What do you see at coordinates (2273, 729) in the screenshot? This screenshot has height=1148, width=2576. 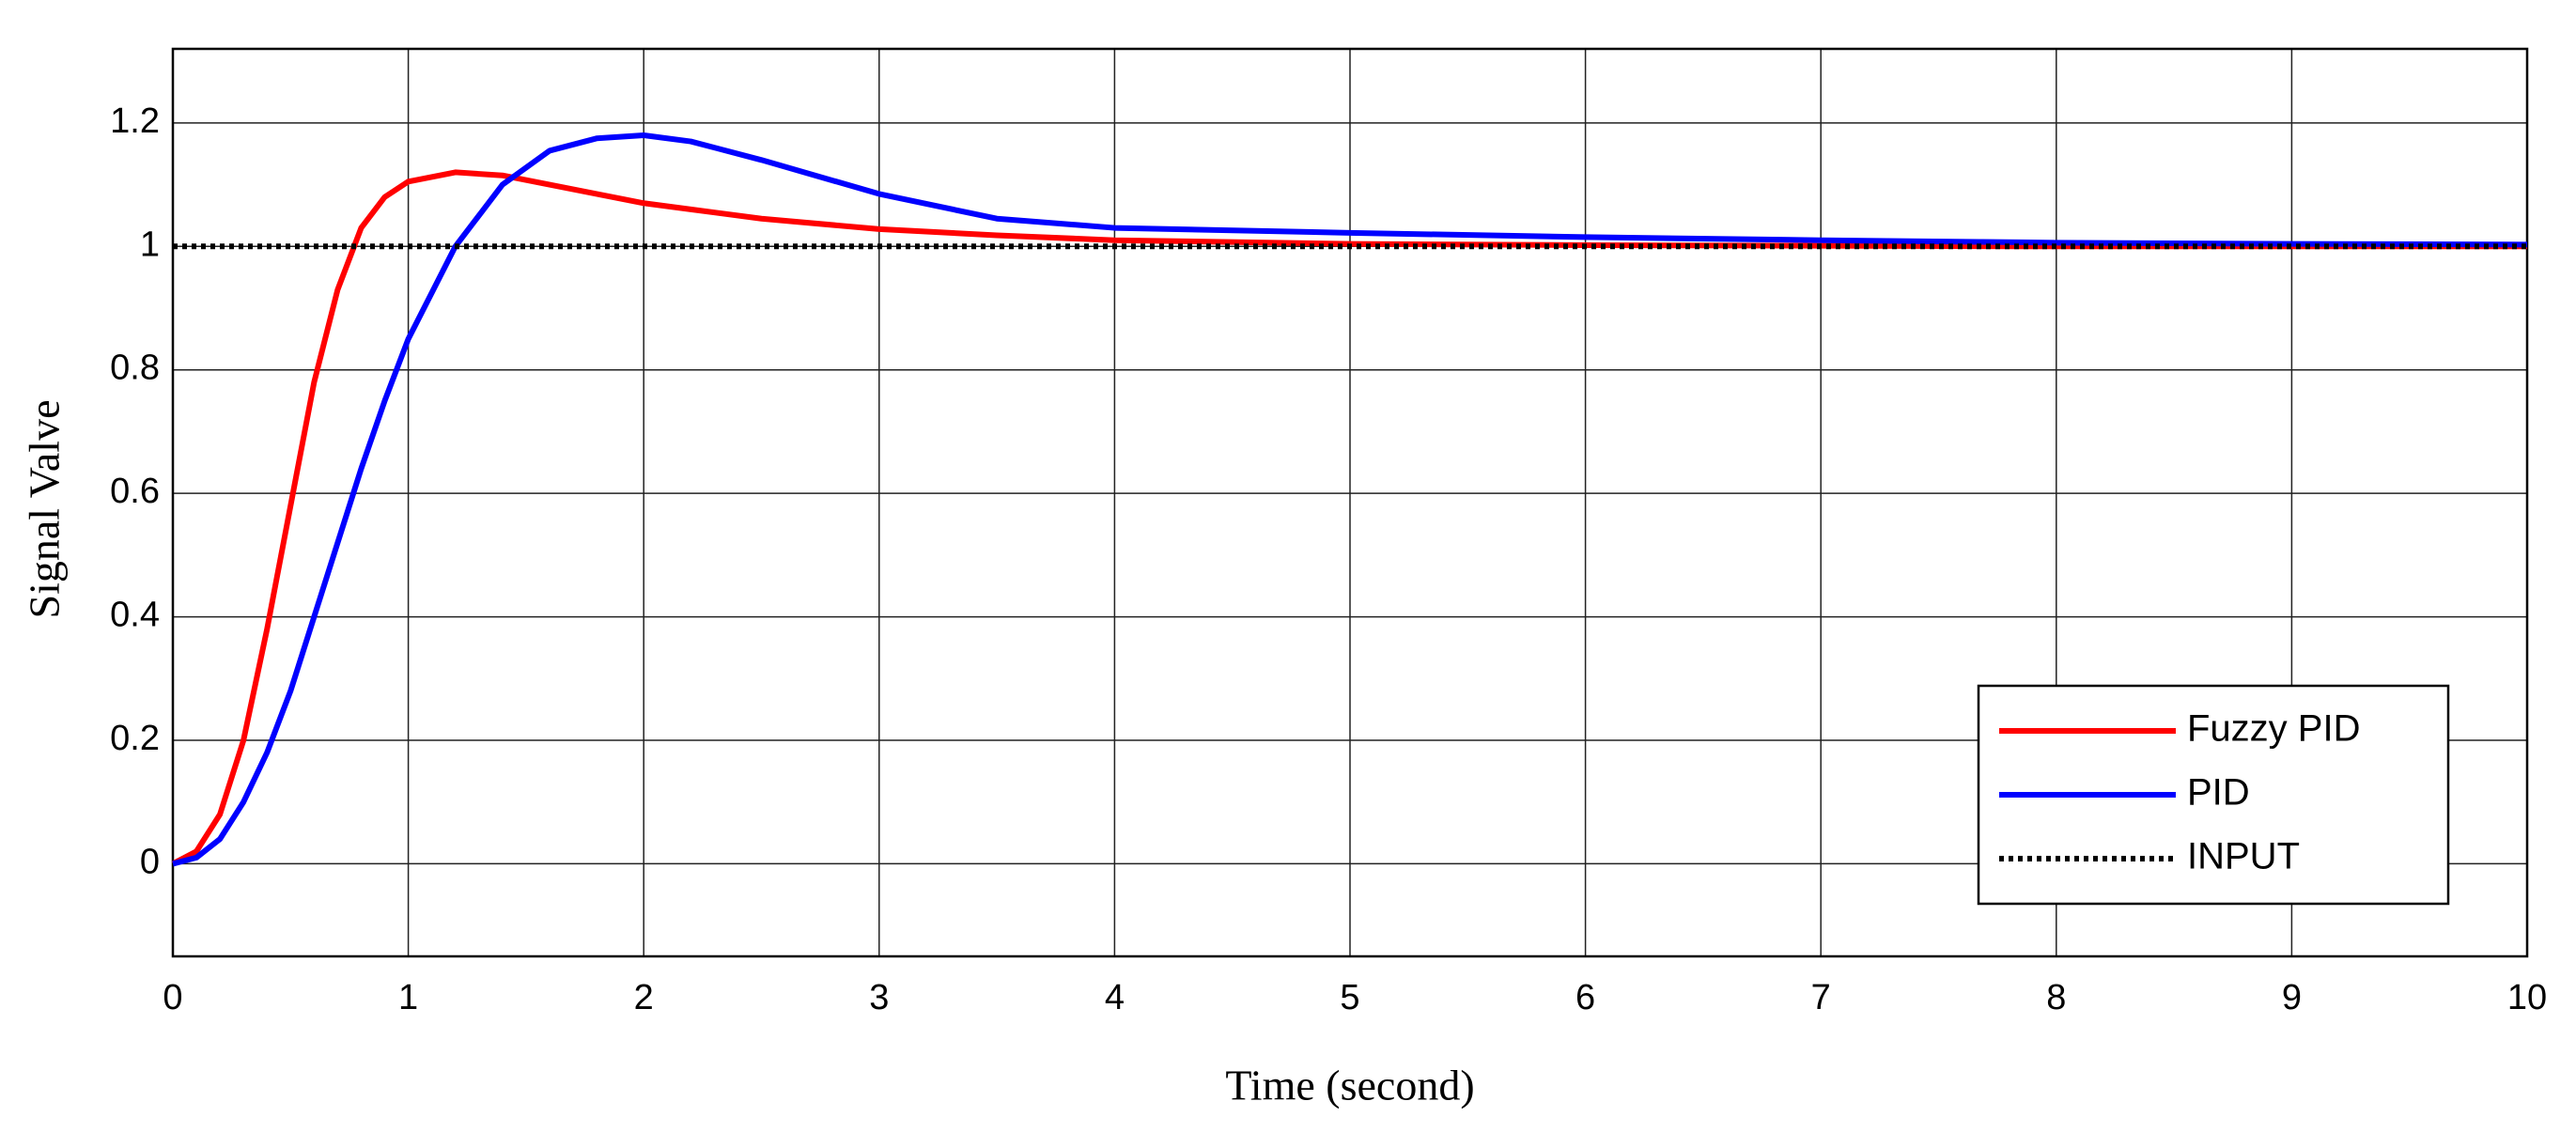 I see `legend-label: Fuzzy PID` at bounding box center [2273, 729].